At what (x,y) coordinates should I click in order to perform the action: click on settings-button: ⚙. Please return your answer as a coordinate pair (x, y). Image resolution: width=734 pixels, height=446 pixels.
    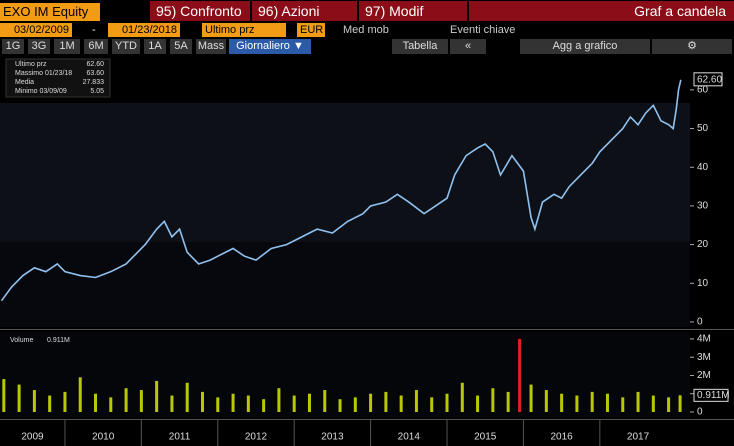
    Looking at the image, I should click on (692, 46).